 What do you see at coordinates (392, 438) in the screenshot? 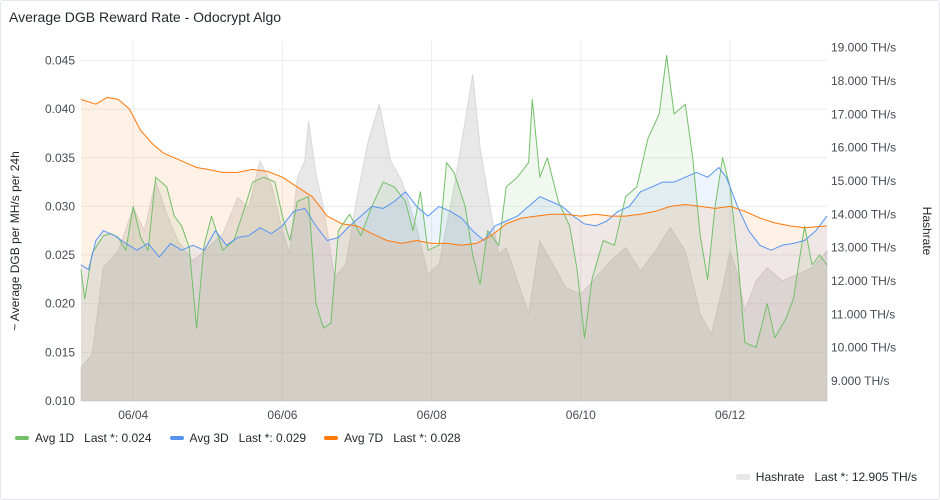
I see `legend-item-avg7d: Avg 7D Last *: 0.028` at bounding box center [392, 438].